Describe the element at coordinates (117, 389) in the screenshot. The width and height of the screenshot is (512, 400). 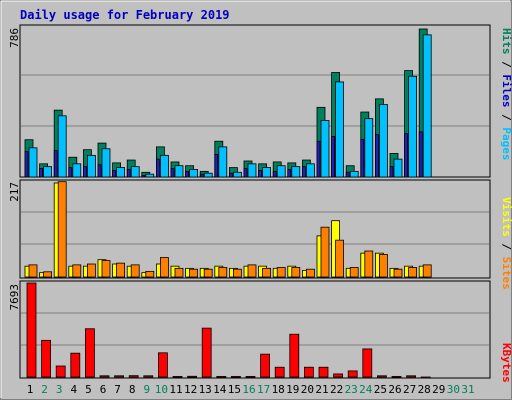
I see `x-tick-label-7: 7` at that location.